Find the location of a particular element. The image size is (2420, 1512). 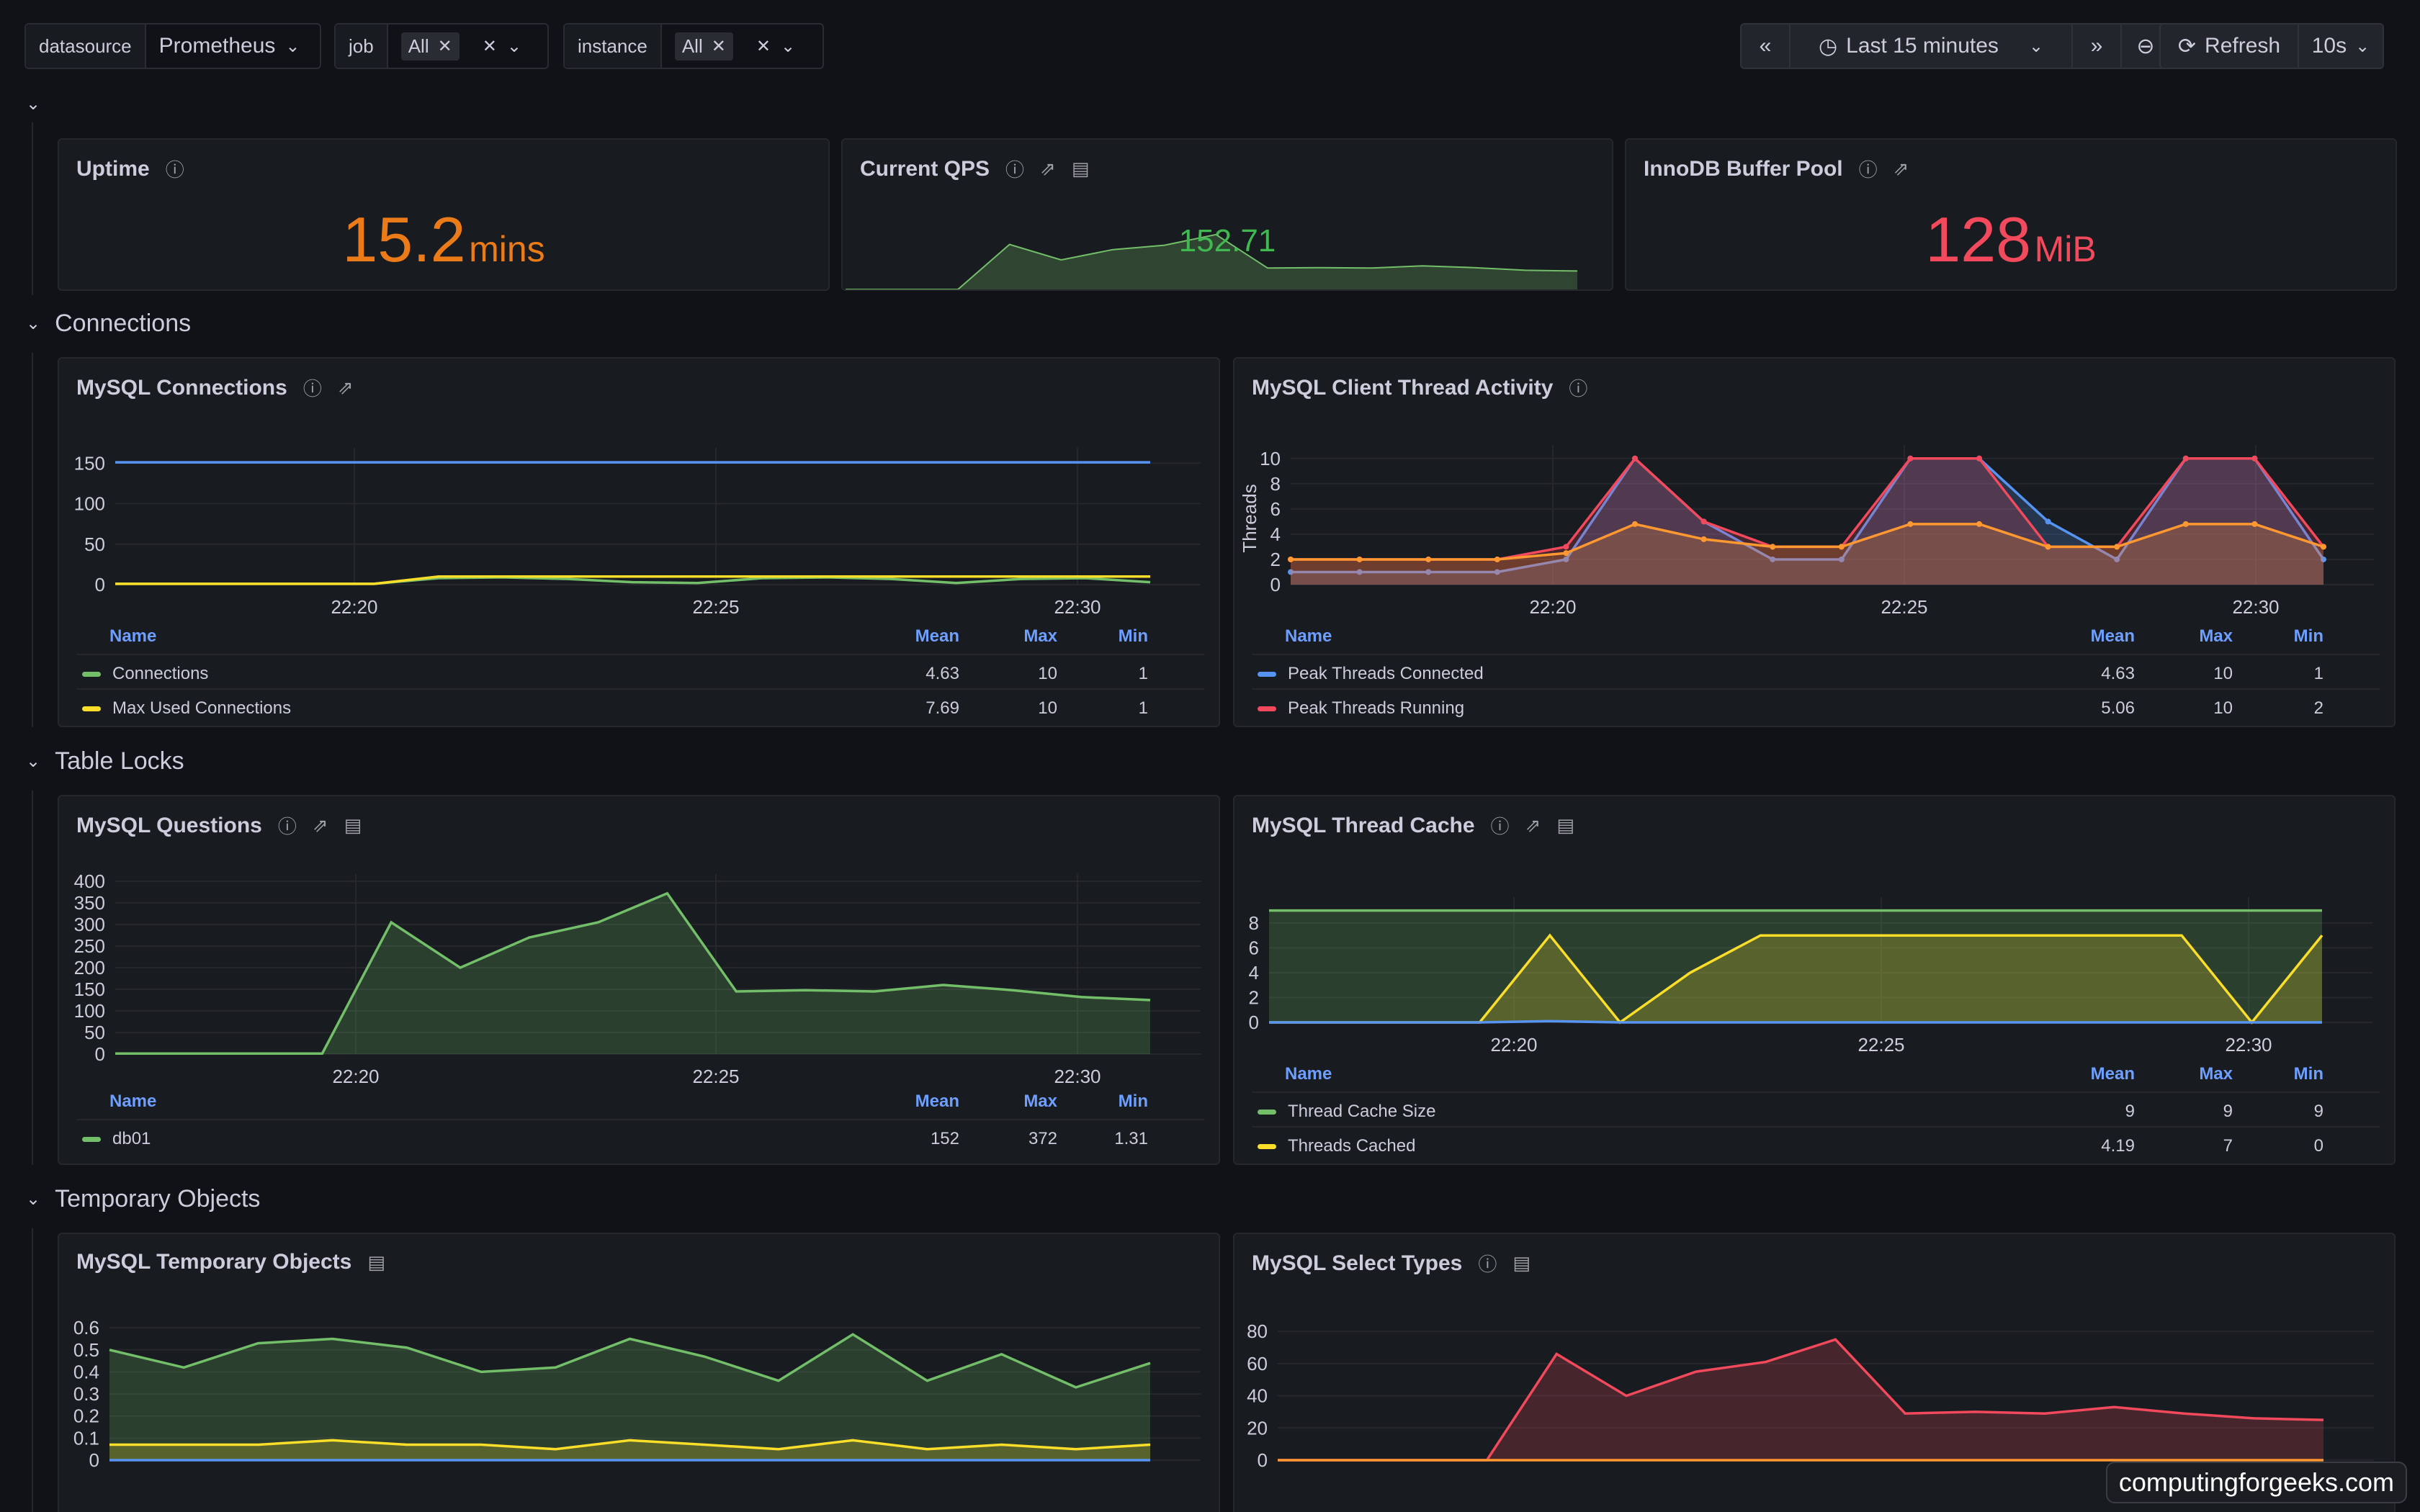

legend-row: Connections 4.63 10 1 is located at coordinates (640, 671).